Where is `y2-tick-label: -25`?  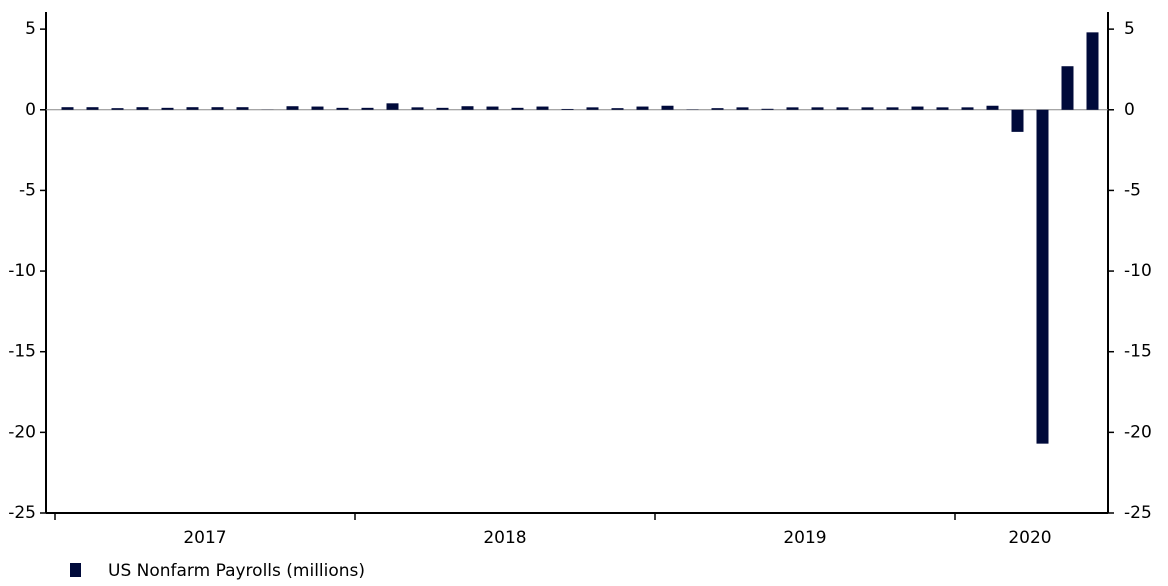
y2-tick-label: -25 is located at coordinates (1138, 513).